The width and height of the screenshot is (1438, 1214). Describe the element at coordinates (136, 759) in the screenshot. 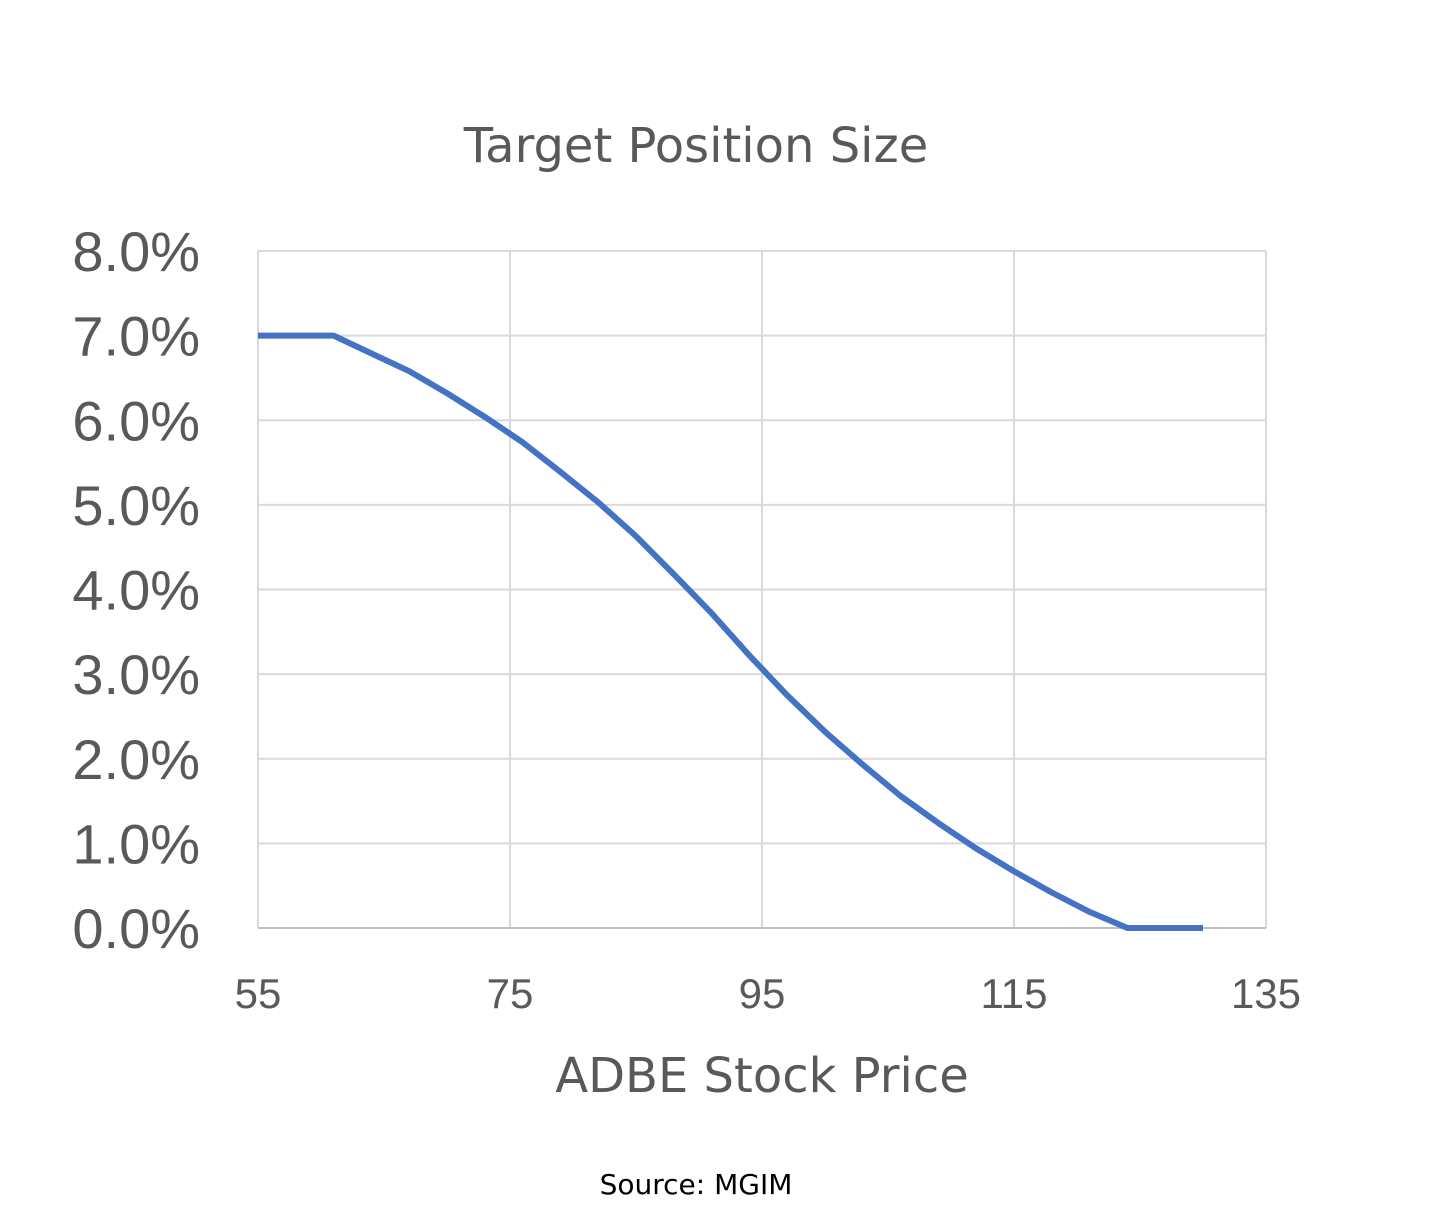

I see `y-tick-label: 2.0%` at that location.